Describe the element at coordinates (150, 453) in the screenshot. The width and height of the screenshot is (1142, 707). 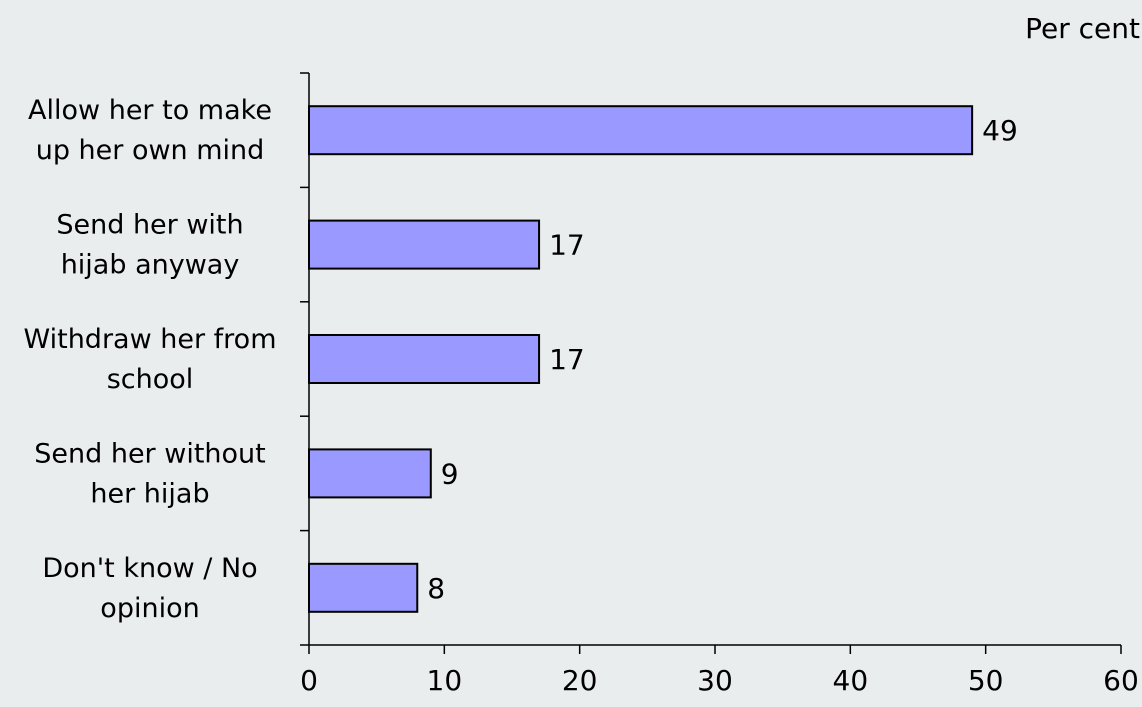
I see `category-label-line: Send her without` at that location.